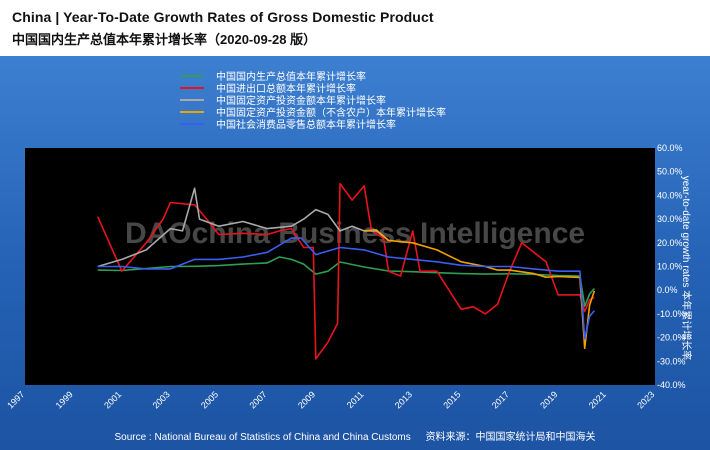  Describe the element at coordinates (209, 399) in the screenshot. I see `x-tick-label: 2005` at that location.